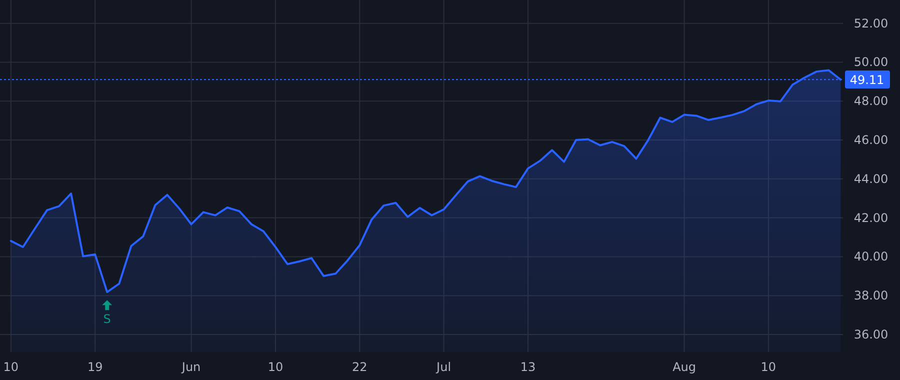 The height and width of the screenshot is (380, 900). What do you see at coordinates (360, 367) in the screenshot?
I see `x-tick-label: 22` at bounding box center [360, 367].